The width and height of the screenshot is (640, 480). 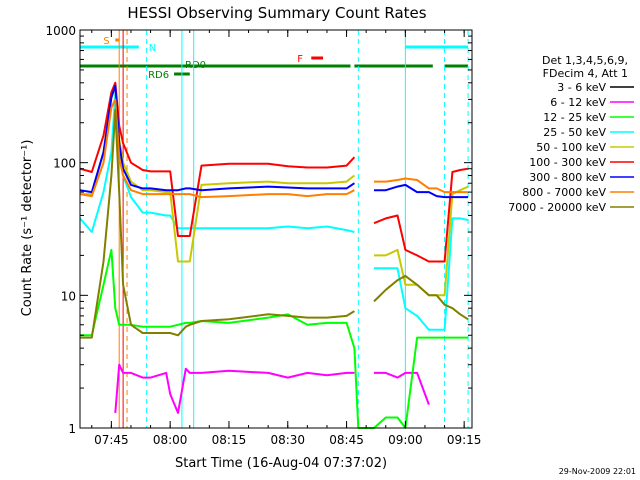 What do you see at coordinates (557, 207) in the screenshot?
I see `legend-entry: 7000 - 20000 keV` at bounding box center [557, 207].